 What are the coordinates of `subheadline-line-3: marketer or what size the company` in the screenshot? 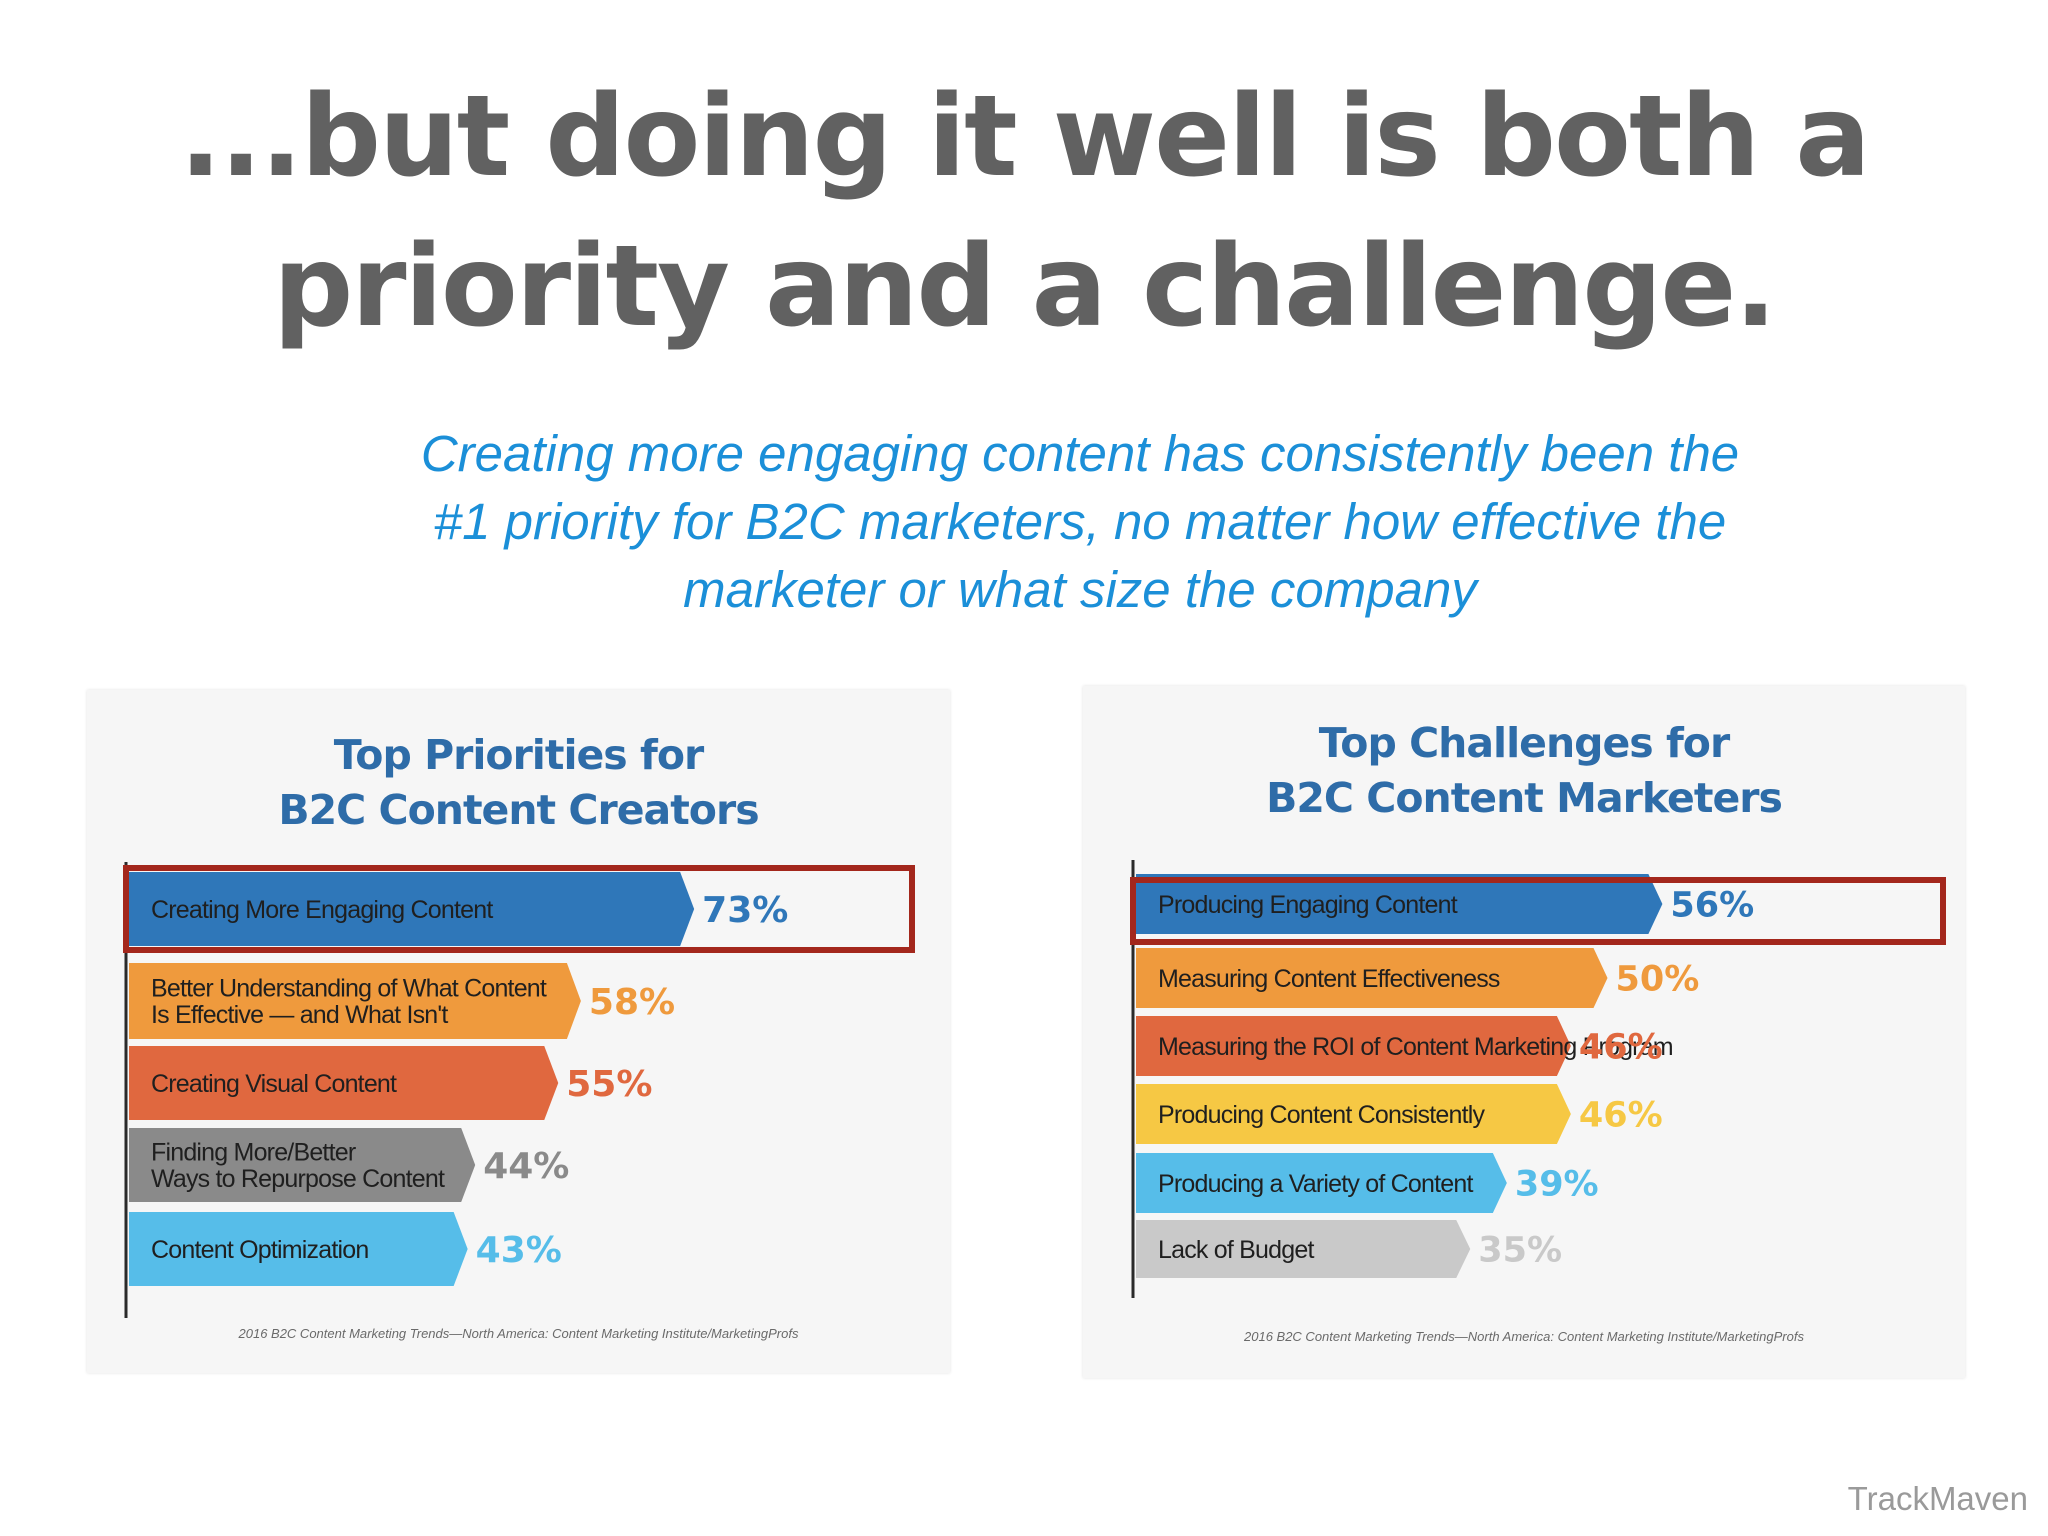 It's located at (1080, 589).